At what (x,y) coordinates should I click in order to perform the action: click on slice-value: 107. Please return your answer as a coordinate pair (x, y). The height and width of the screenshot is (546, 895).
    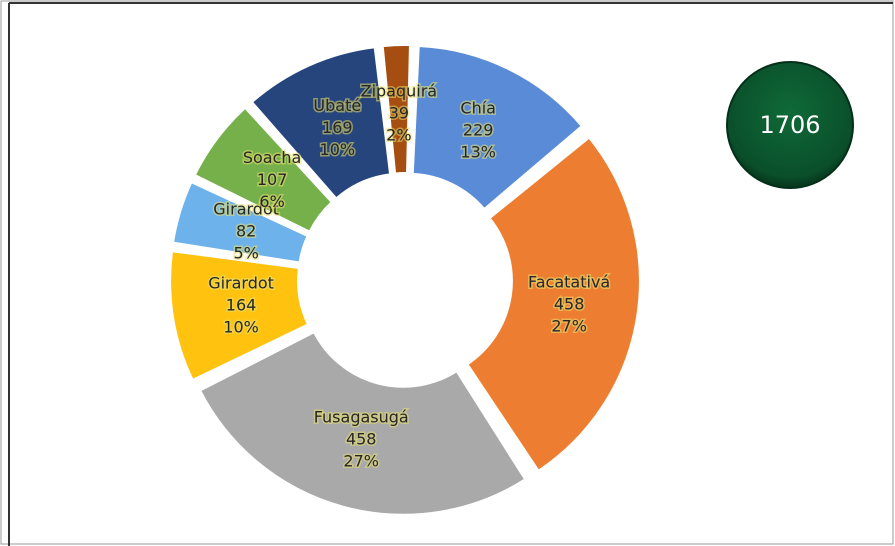
    Looking at the image, I should click on (272, 179).